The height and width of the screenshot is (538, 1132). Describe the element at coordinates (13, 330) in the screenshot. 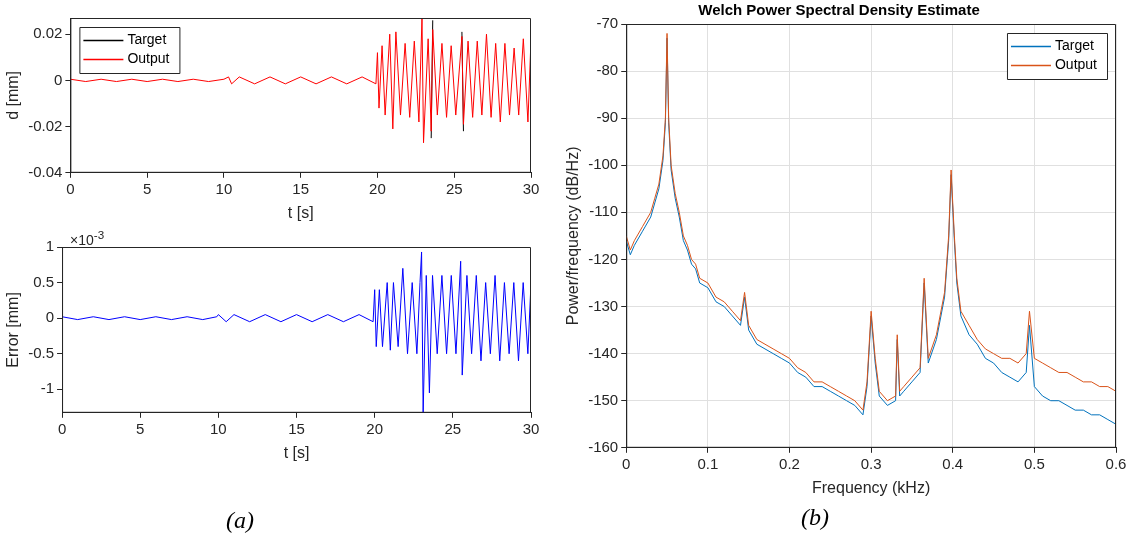

I see `y-axis-title: Error [mm]` at that location.